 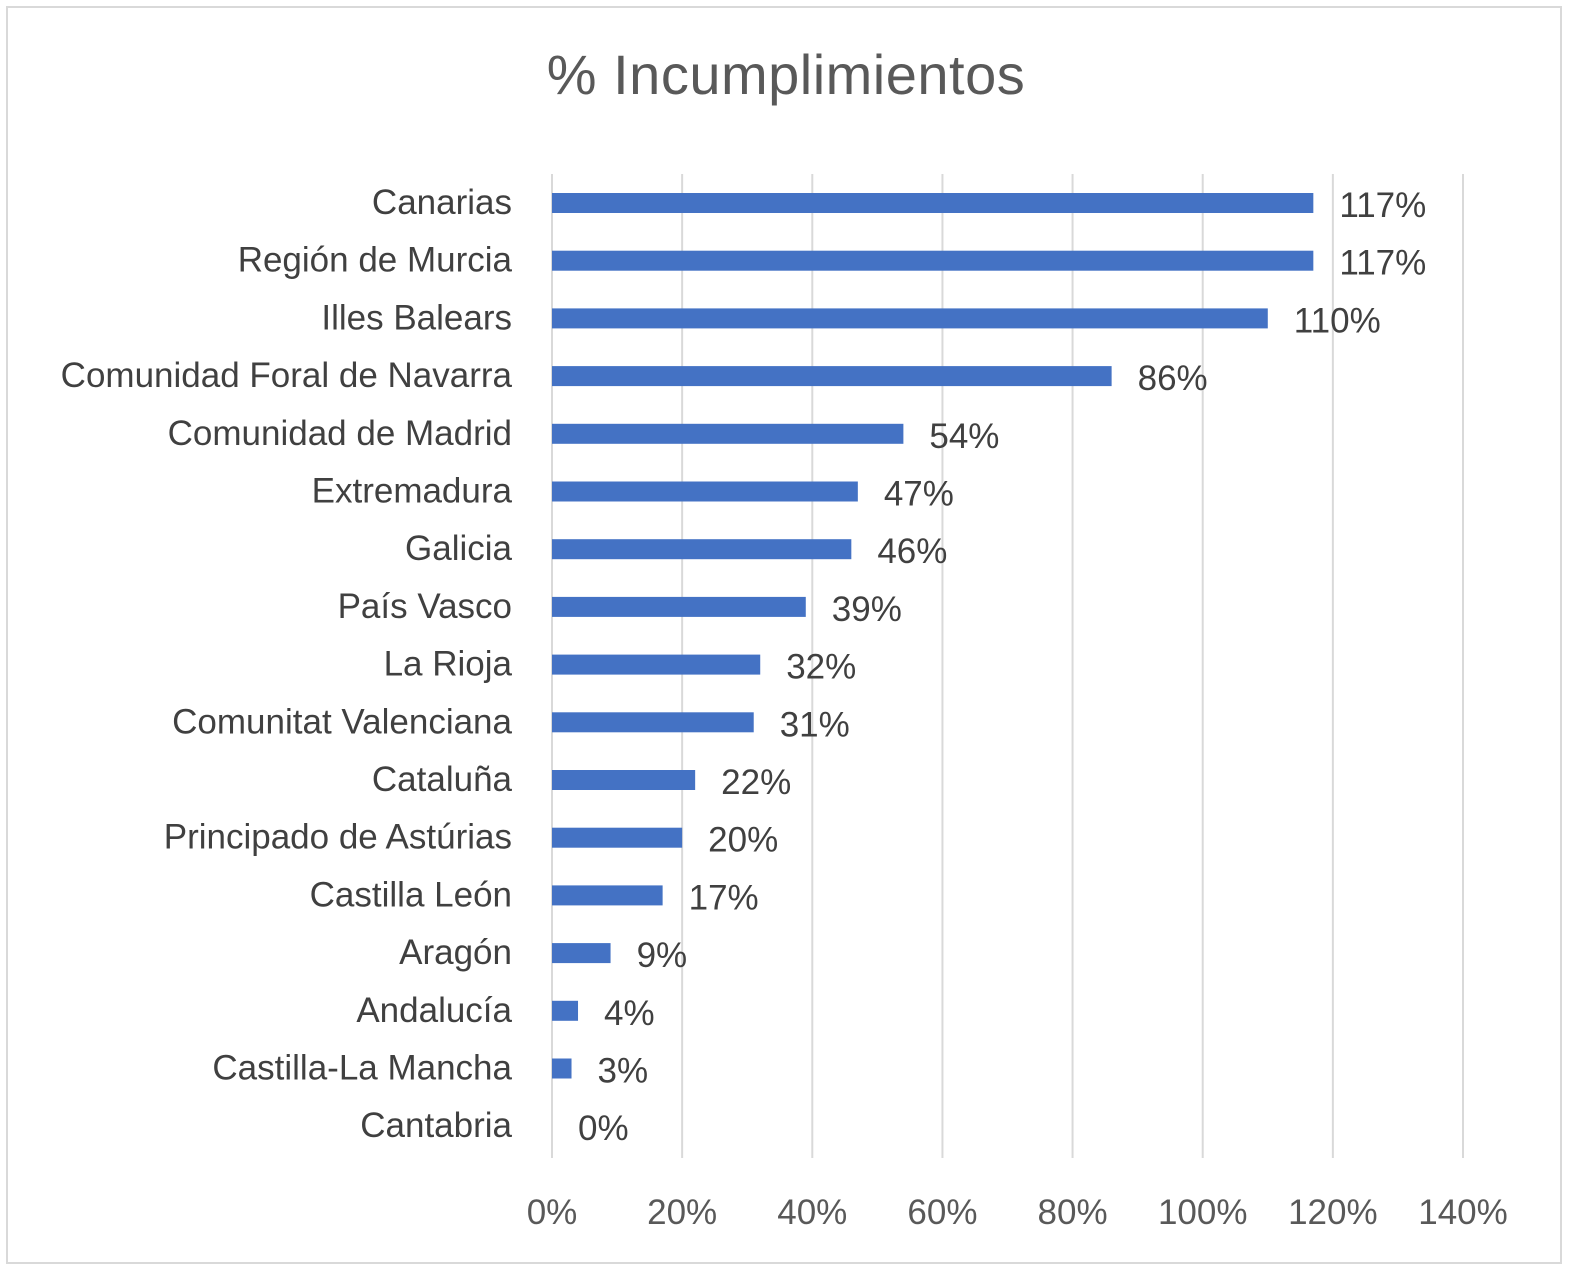 I want to click on category-label: Cantabria, so click(x=436, y=1125).